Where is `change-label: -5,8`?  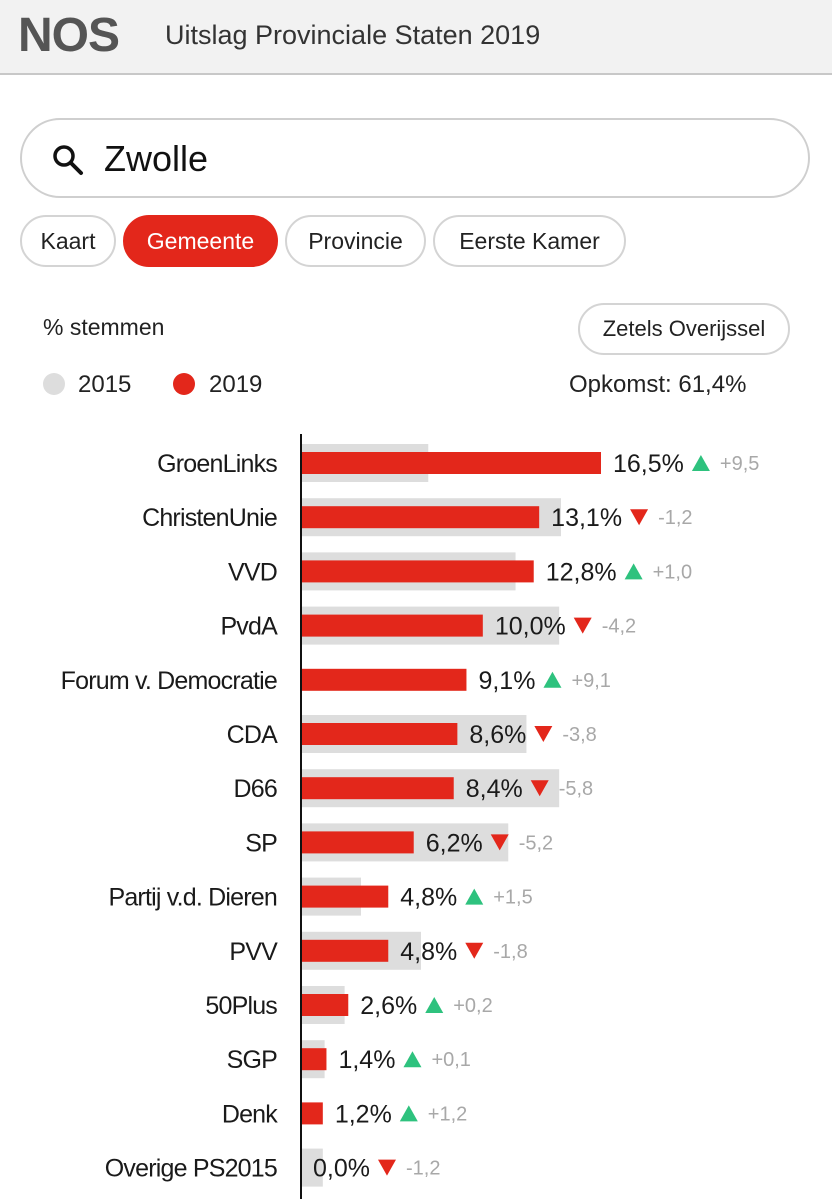
change-label: -5,8 is located at coordinates (576, 789).